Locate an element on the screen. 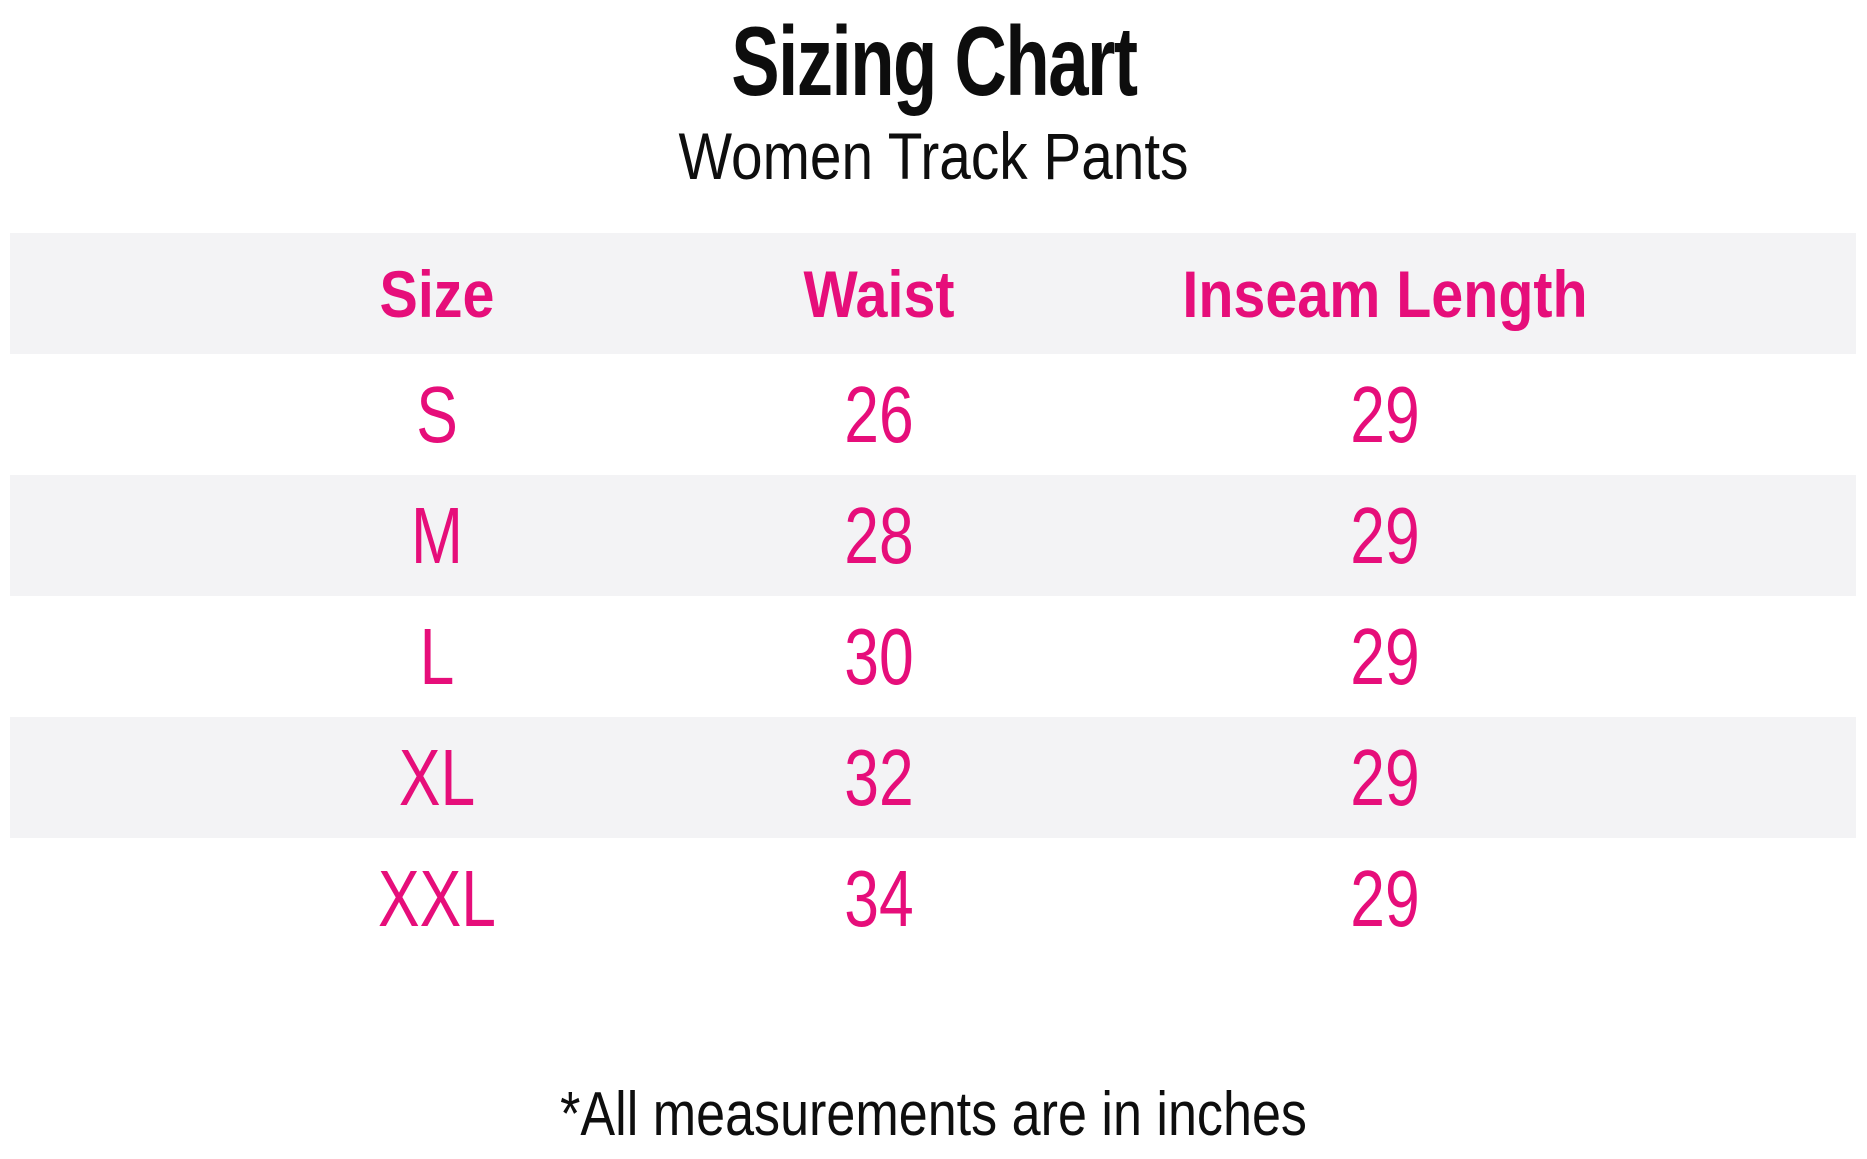 This screenshot has width=1867, height=1159. column-header-waist-label: Waist is located at coordinates (879, 293).